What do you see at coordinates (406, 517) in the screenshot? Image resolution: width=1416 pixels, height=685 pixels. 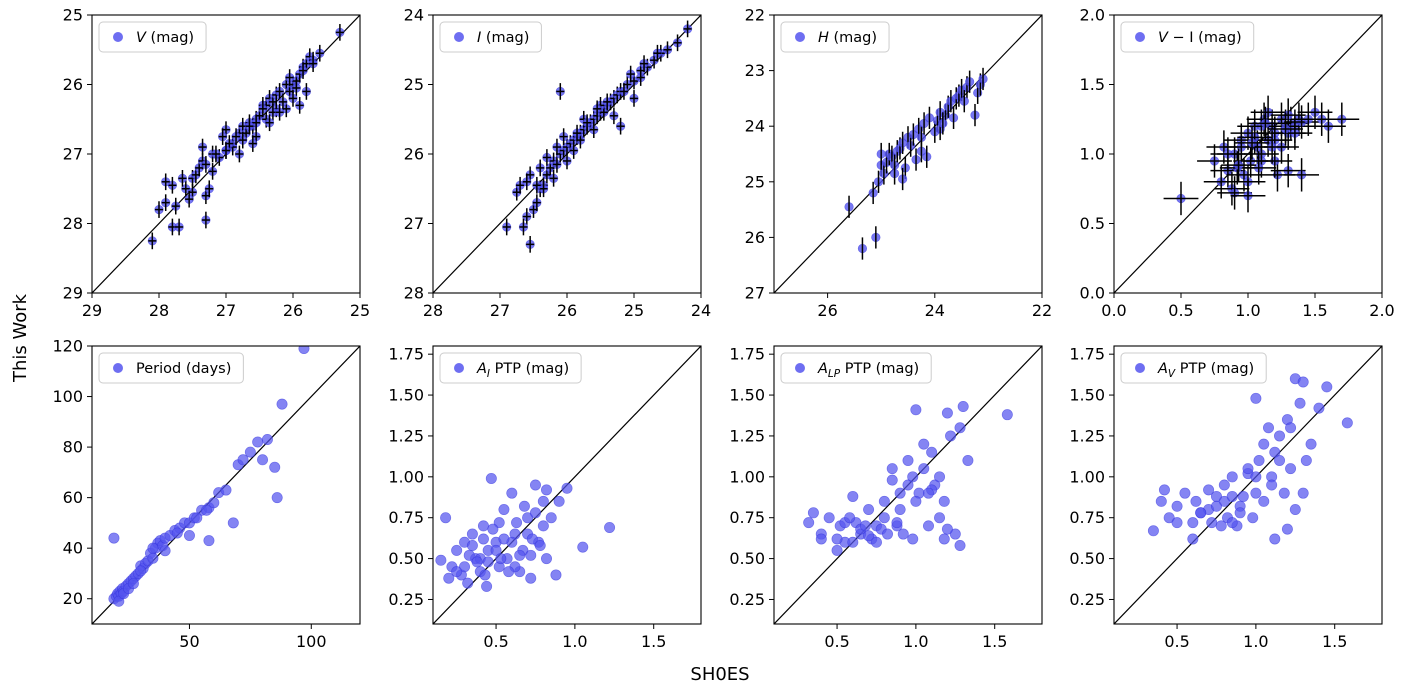 I see `y-tick-label: 0.75` at bounding box center [406, 517].